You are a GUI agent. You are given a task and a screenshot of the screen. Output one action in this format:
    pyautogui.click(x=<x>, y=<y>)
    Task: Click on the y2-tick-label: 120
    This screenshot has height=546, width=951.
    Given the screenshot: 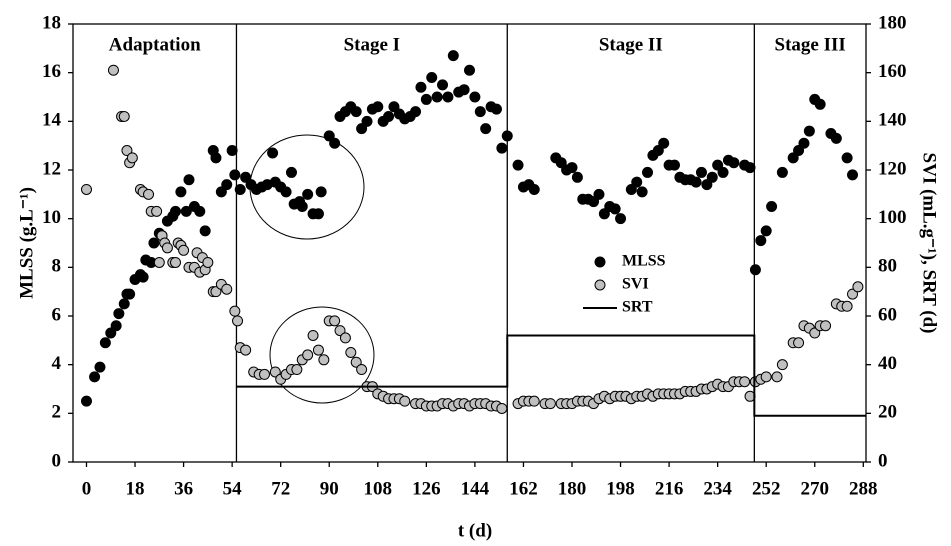 What is the action you would take?
    pyautogui.click(x=892, y=168)
    